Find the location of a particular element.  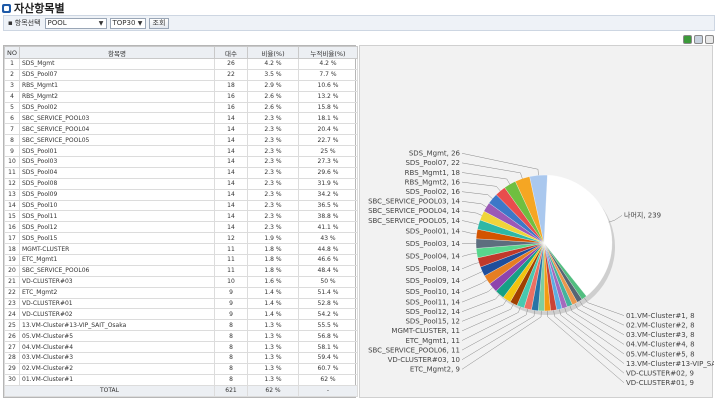

item-name: 01.VM-Cluster#1 is located at coordinates (117, 379).